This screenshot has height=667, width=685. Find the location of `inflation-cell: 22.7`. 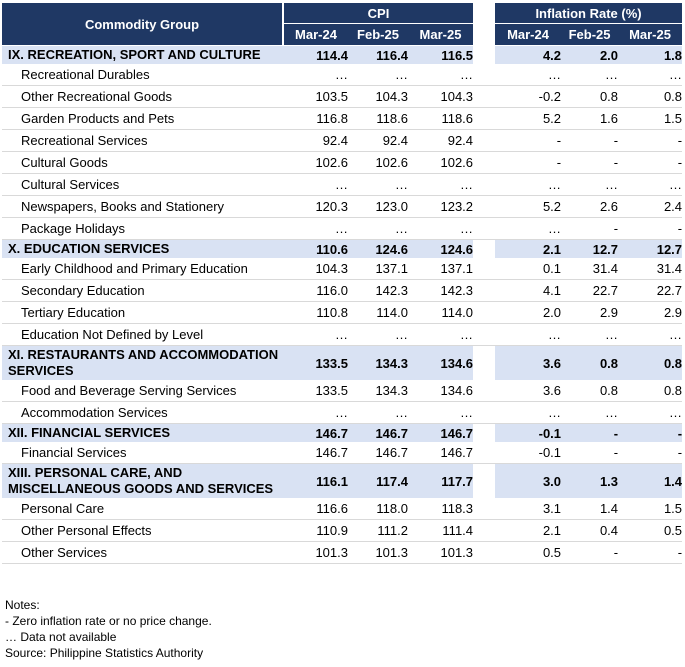

inflation-cell: 22.7 is located at coordinates (590, 290).